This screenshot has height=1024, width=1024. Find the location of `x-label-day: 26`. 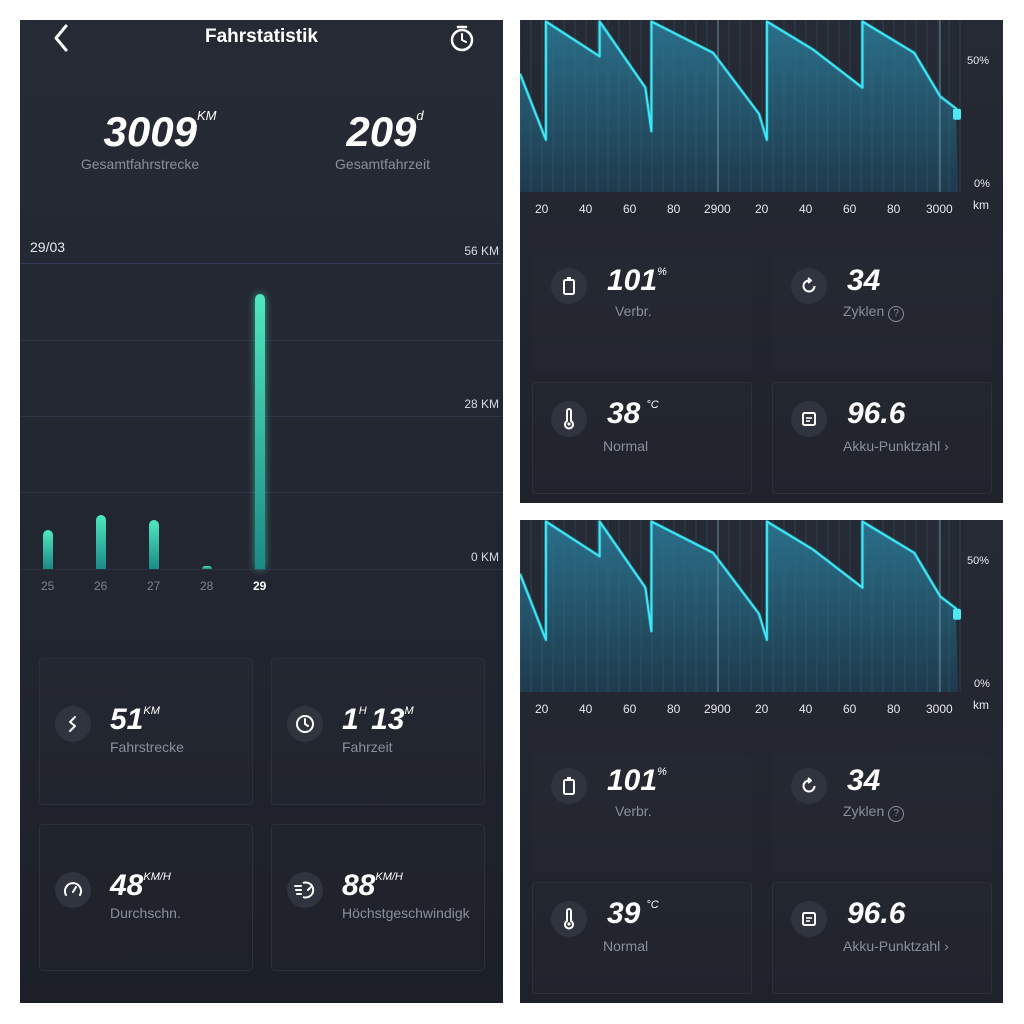

x-label-day: 26 is located at coordinates (101, 586).